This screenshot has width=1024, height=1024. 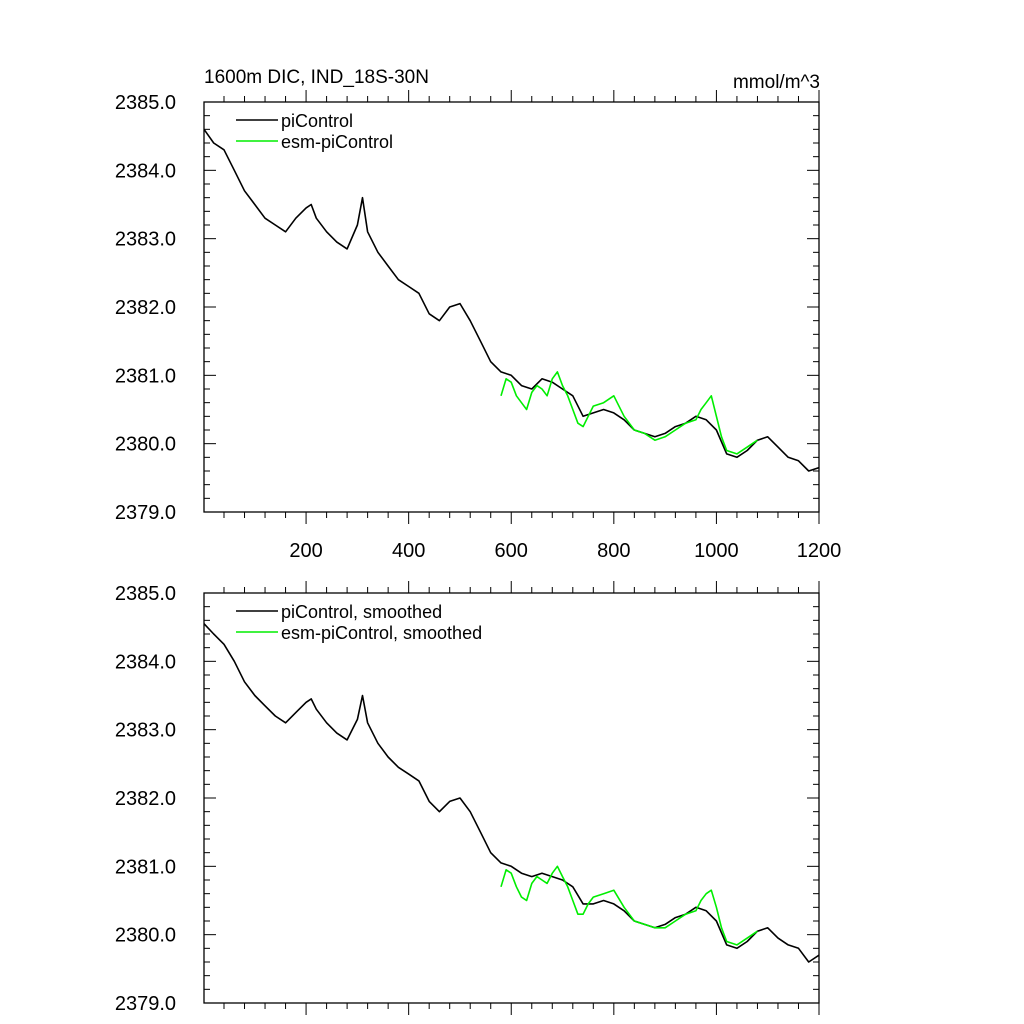 I want to click on x-tick-label: 1000, so click(x=716, y=551).